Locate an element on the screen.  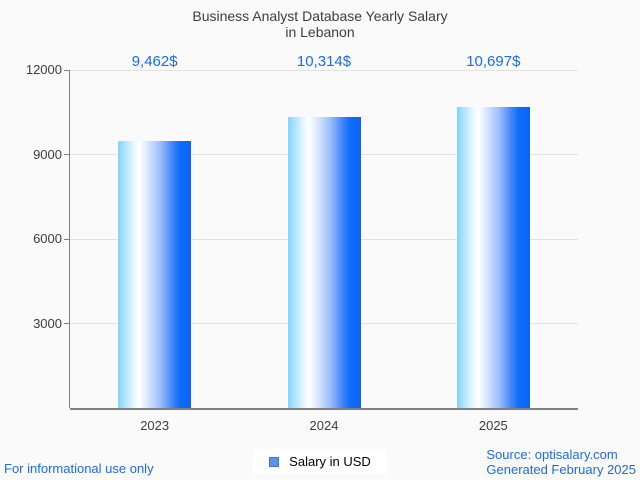
x-tick-label-2023: 2023 is located at coordinates (155, 425).